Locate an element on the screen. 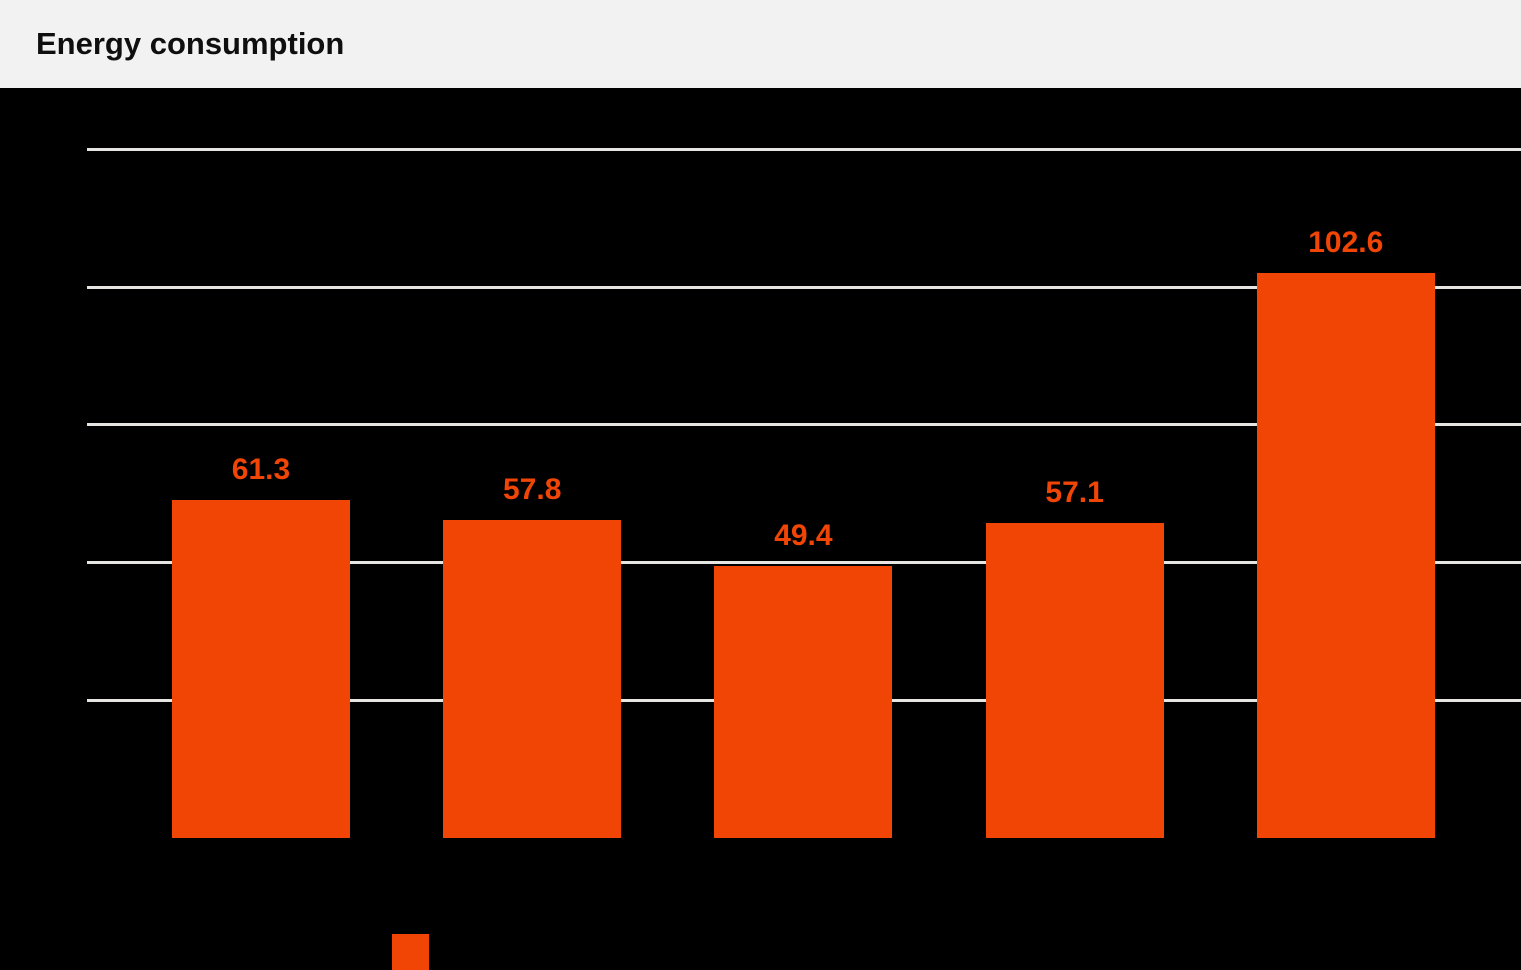  bar-value-label: 57.8 is located at coordinates (532, 489).